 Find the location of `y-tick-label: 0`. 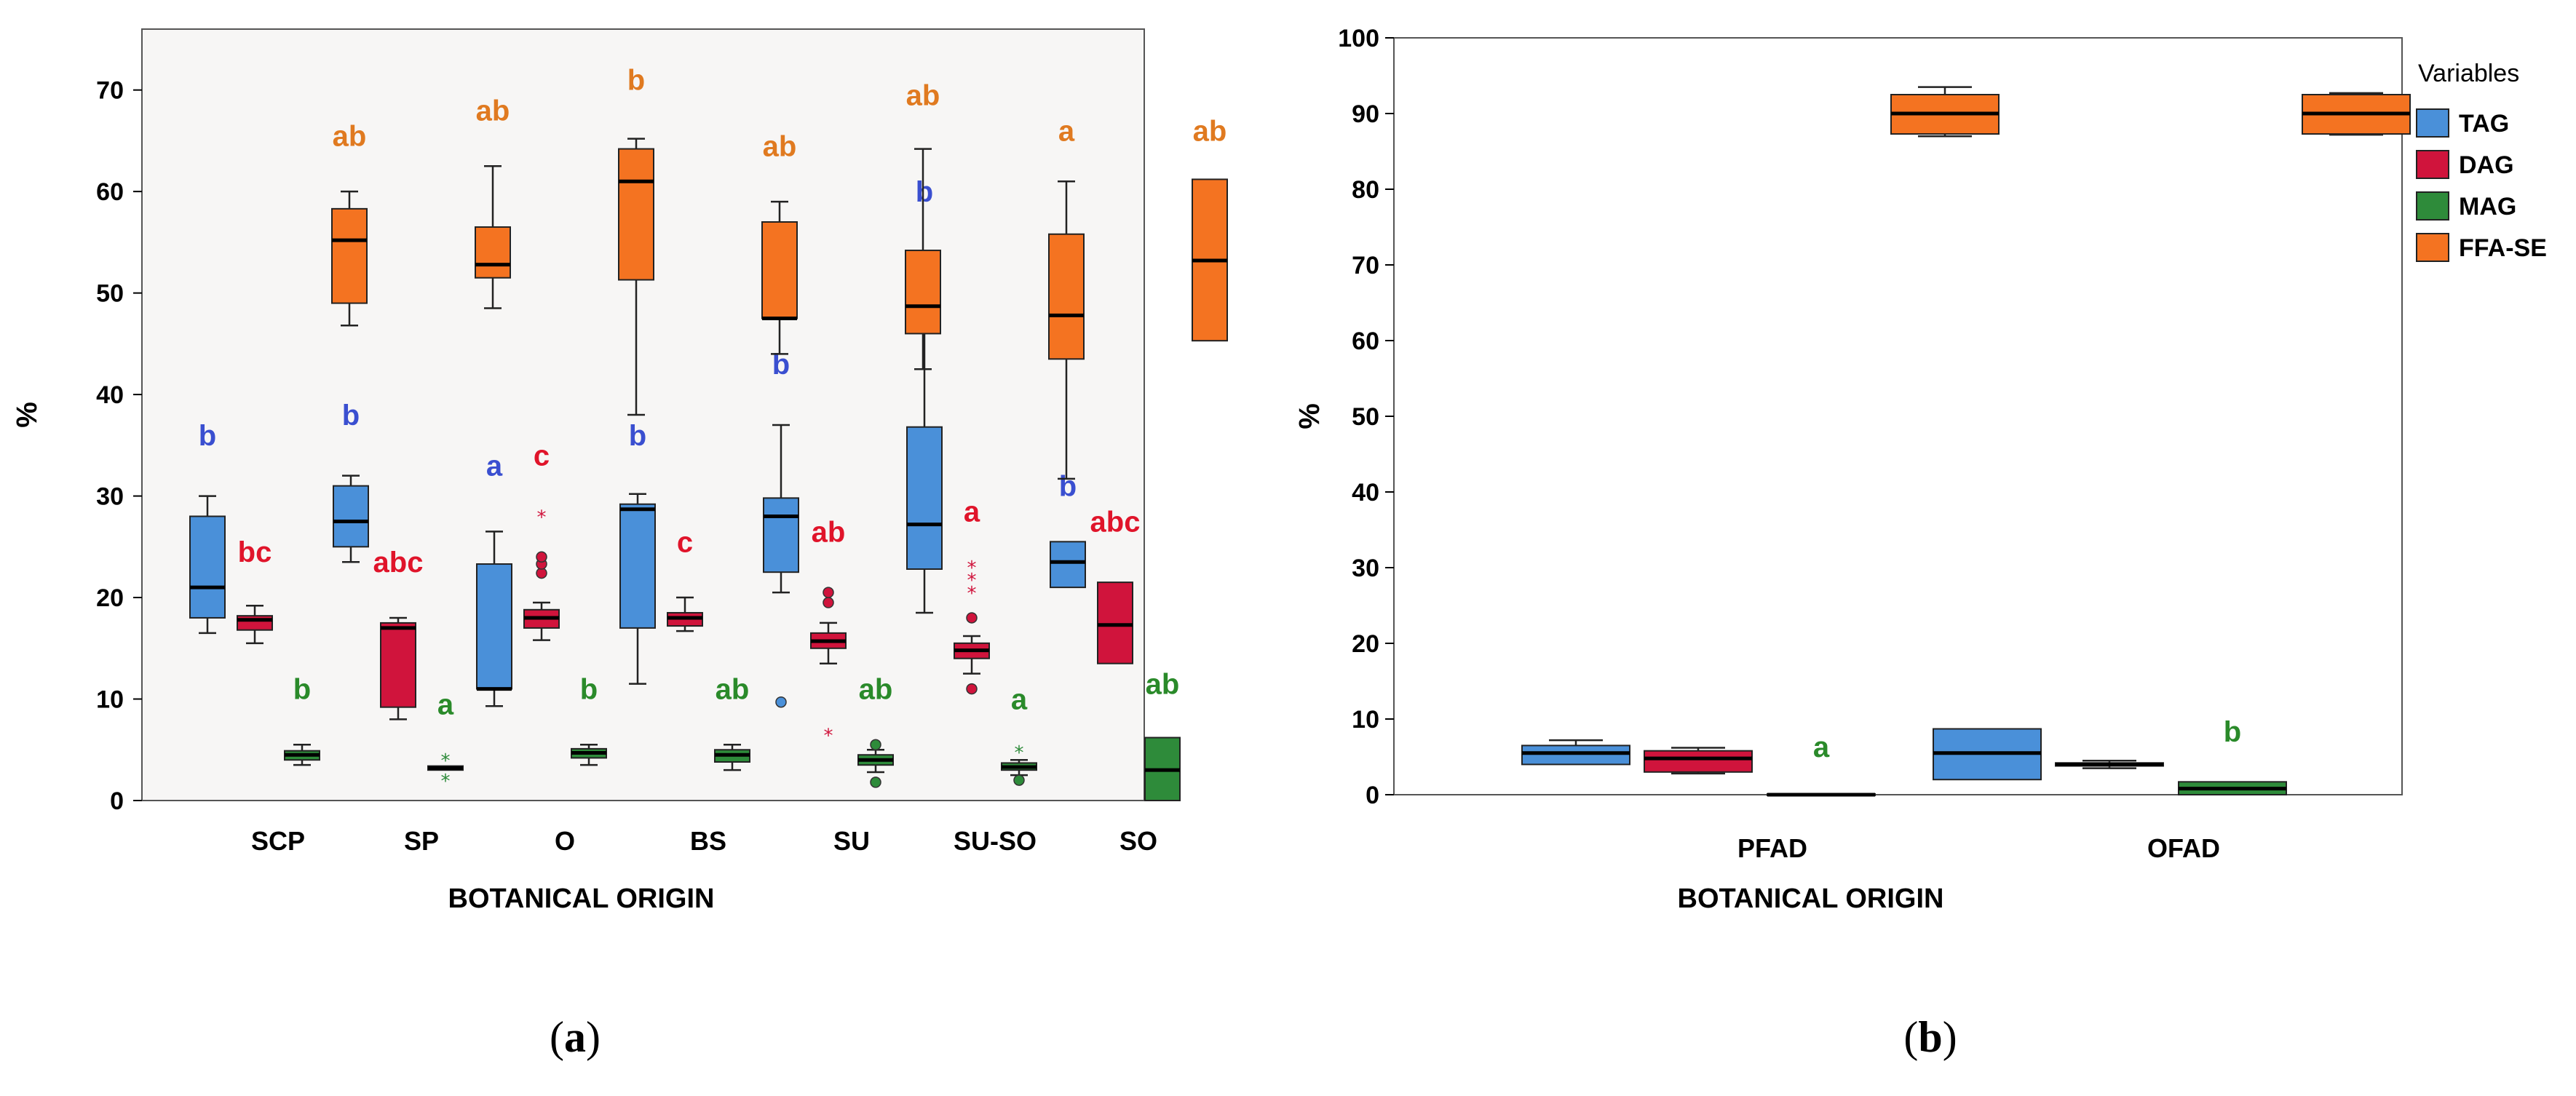

y-tick-label: 0 is located at coordinates (1372, 795).